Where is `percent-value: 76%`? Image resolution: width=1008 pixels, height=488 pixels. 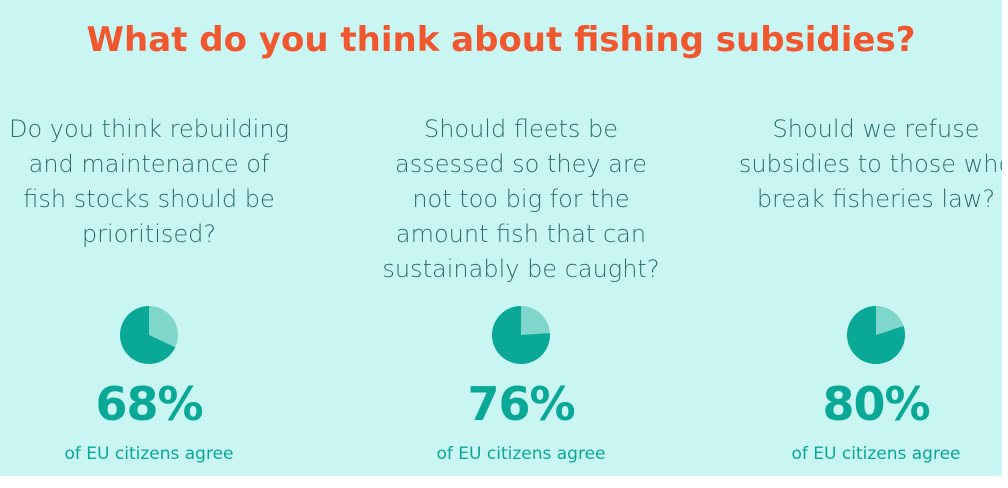
percent-value: 76% is located at coordinates (521, 404).